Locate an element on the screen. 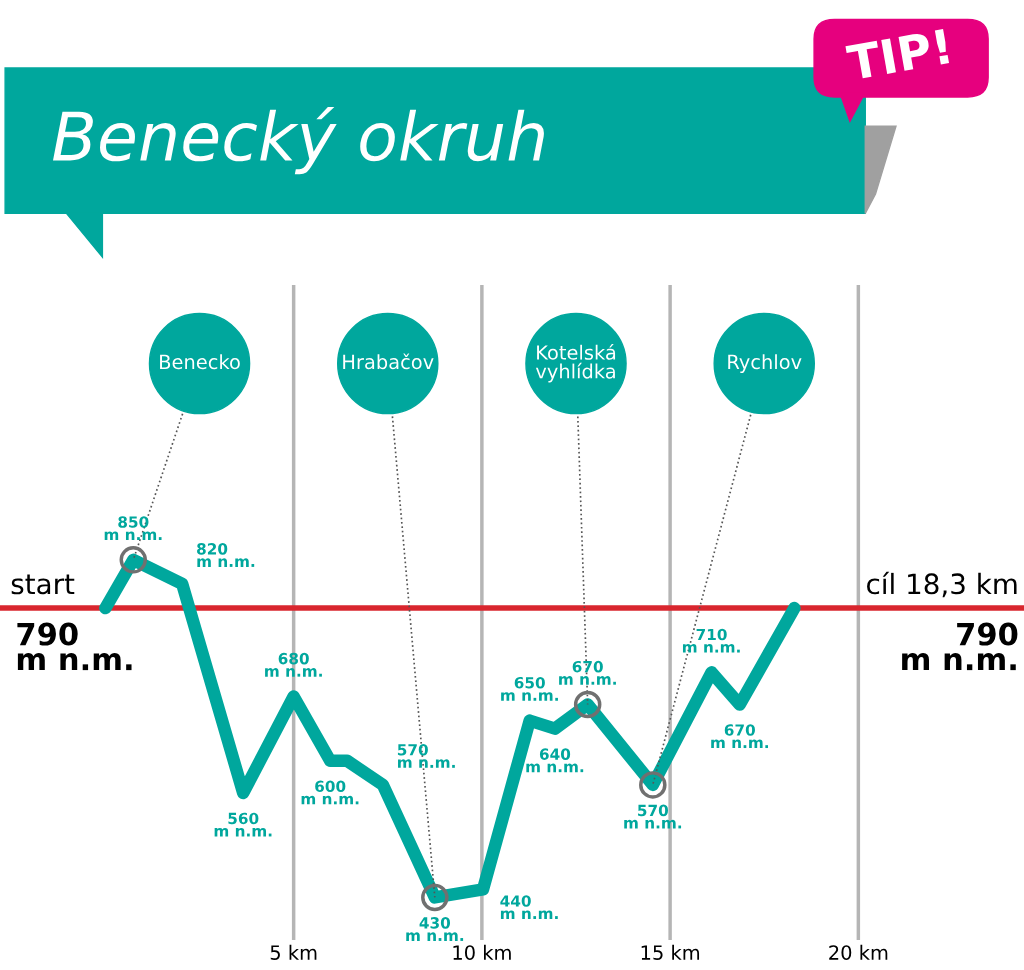 Image resolution: width=1024 pixels, height=970 pixels. annotation: Benecko is located at coordinates (200, 362).